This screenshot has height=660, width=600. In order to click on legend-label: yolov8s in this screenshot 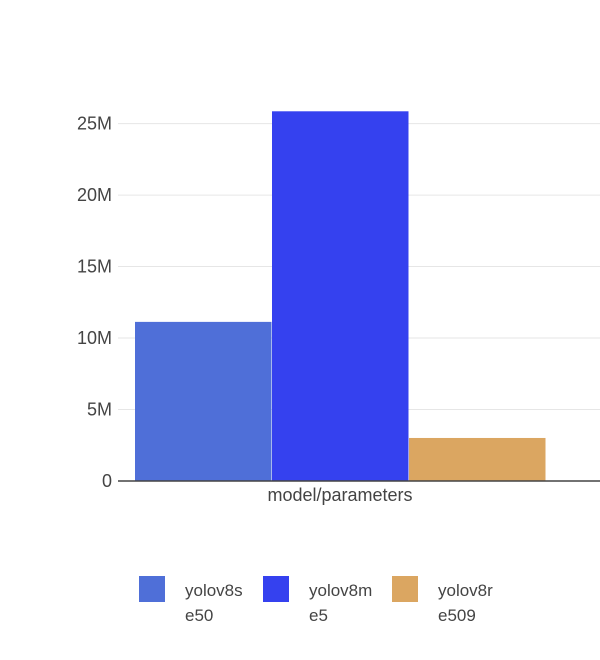, I will do `click(214, 590)`.